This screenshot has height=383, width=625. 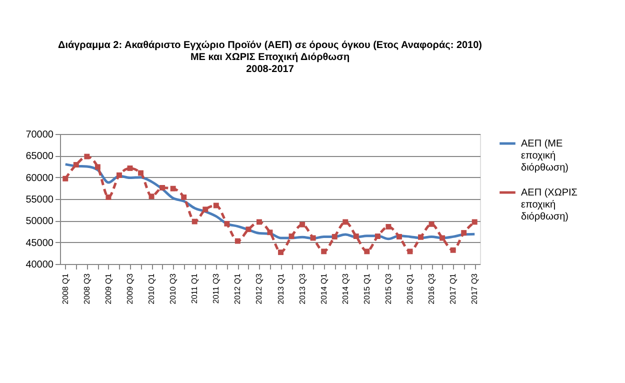 I want to click on text: 2008-2017, so click(x=270, y=69).